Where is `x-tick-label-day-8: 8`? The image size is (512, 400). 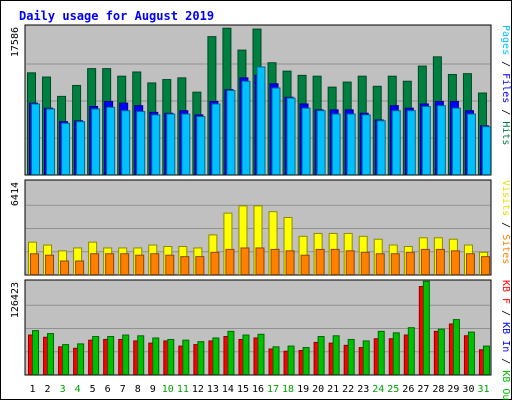
x-tick-label-day-8: 8 is located at coordinates (138, 389).